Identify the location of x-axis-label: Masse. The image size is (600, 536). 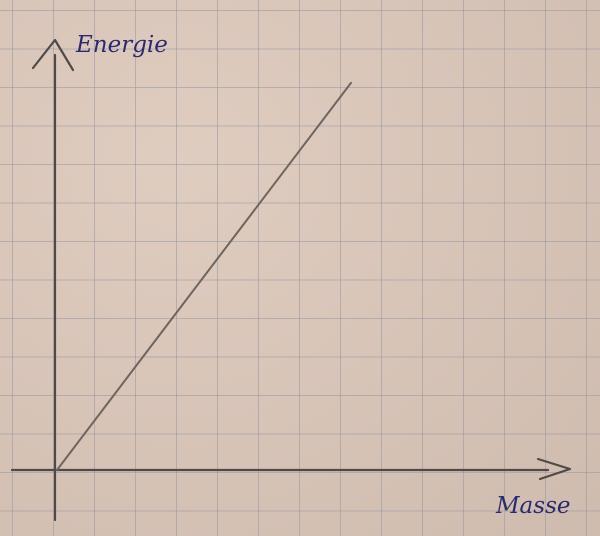
(532, 506).